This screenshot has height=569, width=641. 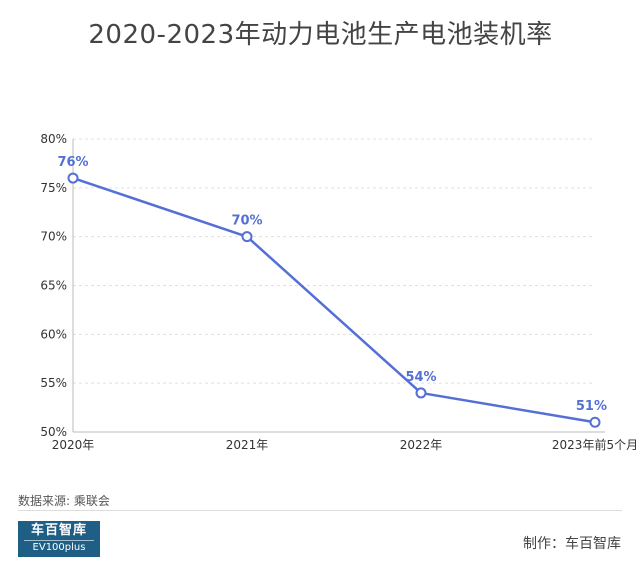 I want to click on data-label: 51%, so click(x=591, y=406).